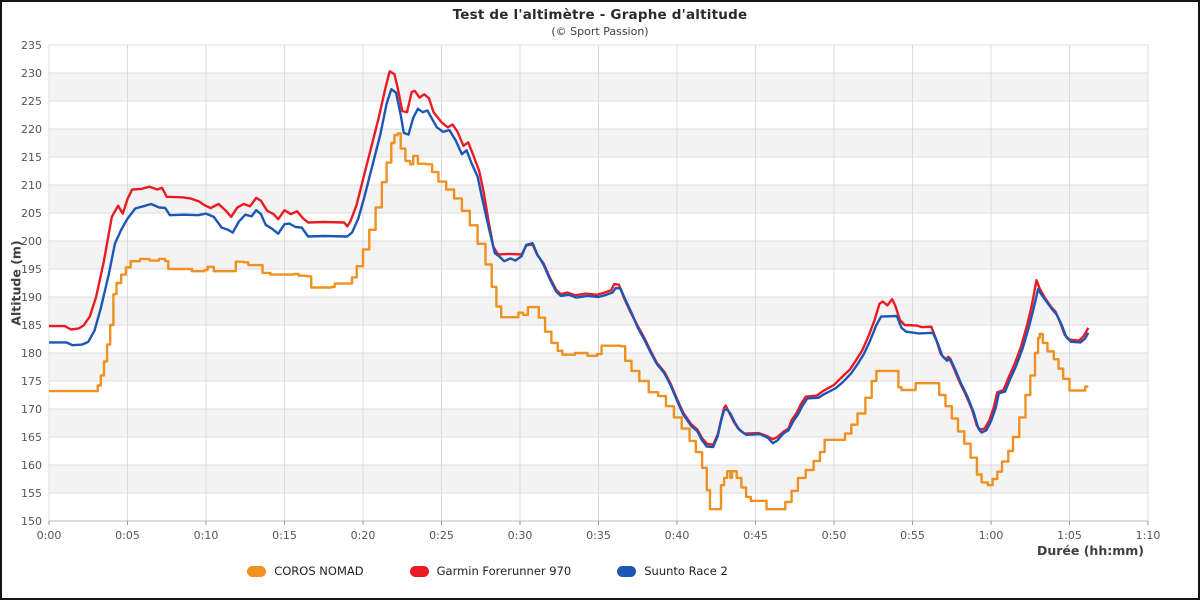 Image resolution: width=1200 pixels, height=600 pixels. What do you see at coordinates (31, 241) in the screenshot?
I see `y-tick-label: 200` at bounding box center [31, 241].